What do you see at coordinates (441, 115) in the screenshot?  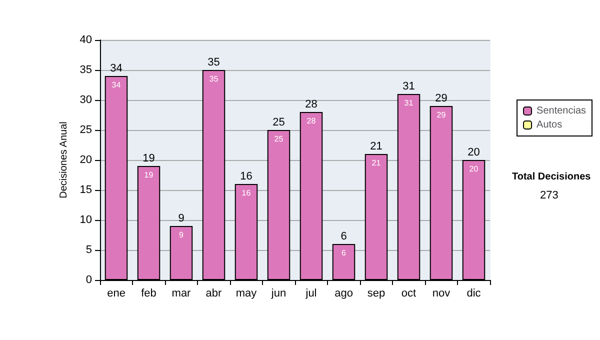 I see `data-label: 29` at bounding box center [441, 115].